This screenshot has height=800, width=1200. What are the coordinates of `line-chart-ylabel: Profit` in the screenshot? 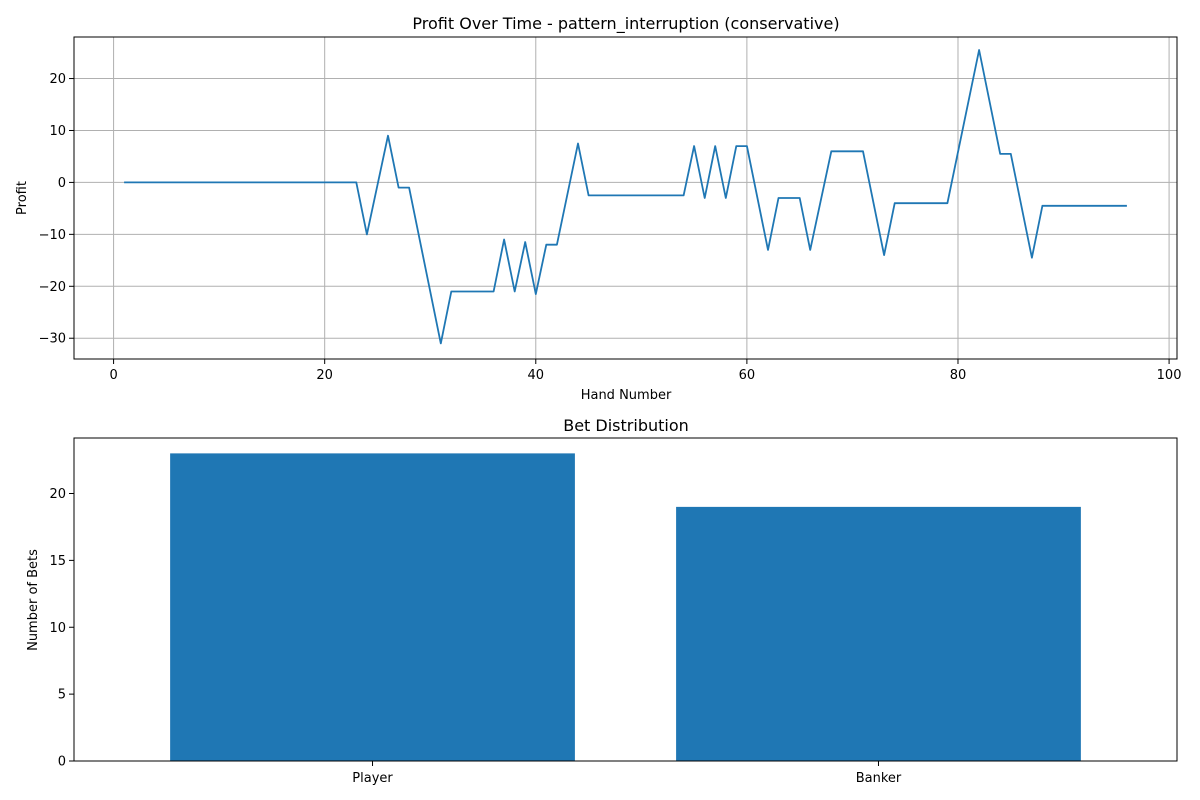 It's located at (22, 198).